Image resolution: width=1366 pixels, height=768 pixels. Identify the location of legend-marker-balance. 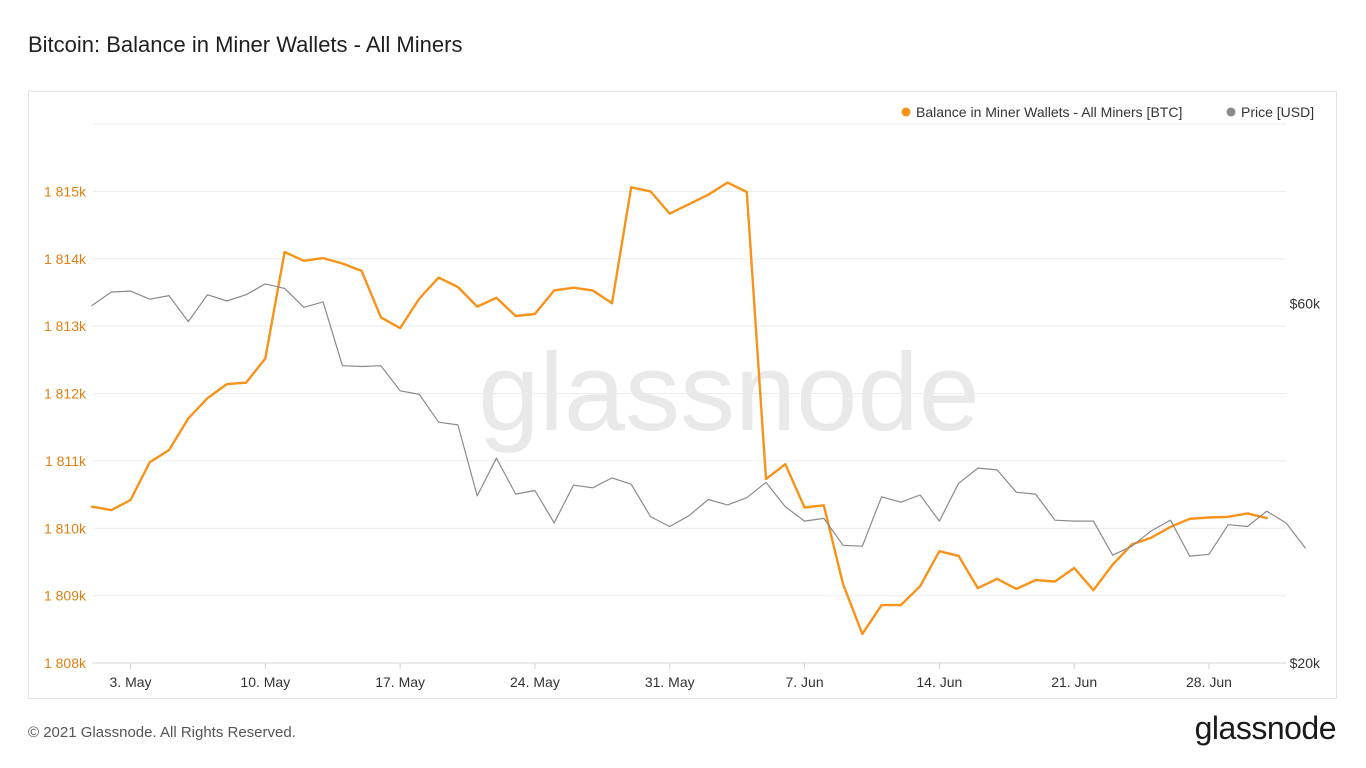
(906, 112).